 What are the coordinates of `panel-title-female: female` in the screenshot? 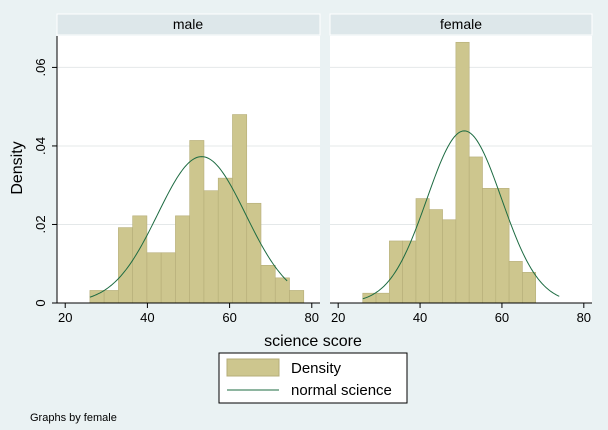 It's located at (461, 24).